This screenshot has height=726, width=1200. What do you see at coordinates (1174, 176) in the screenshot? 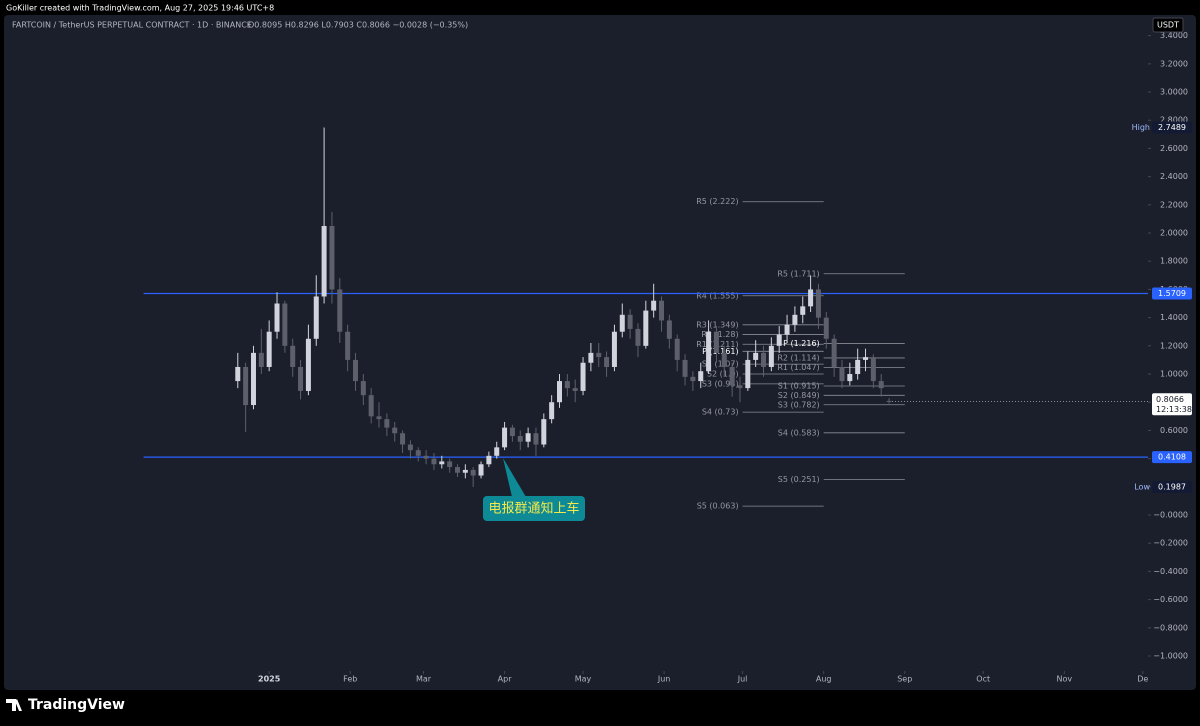
I see `y-tick-label: 2.4000` at bounding box center [1174, 176].